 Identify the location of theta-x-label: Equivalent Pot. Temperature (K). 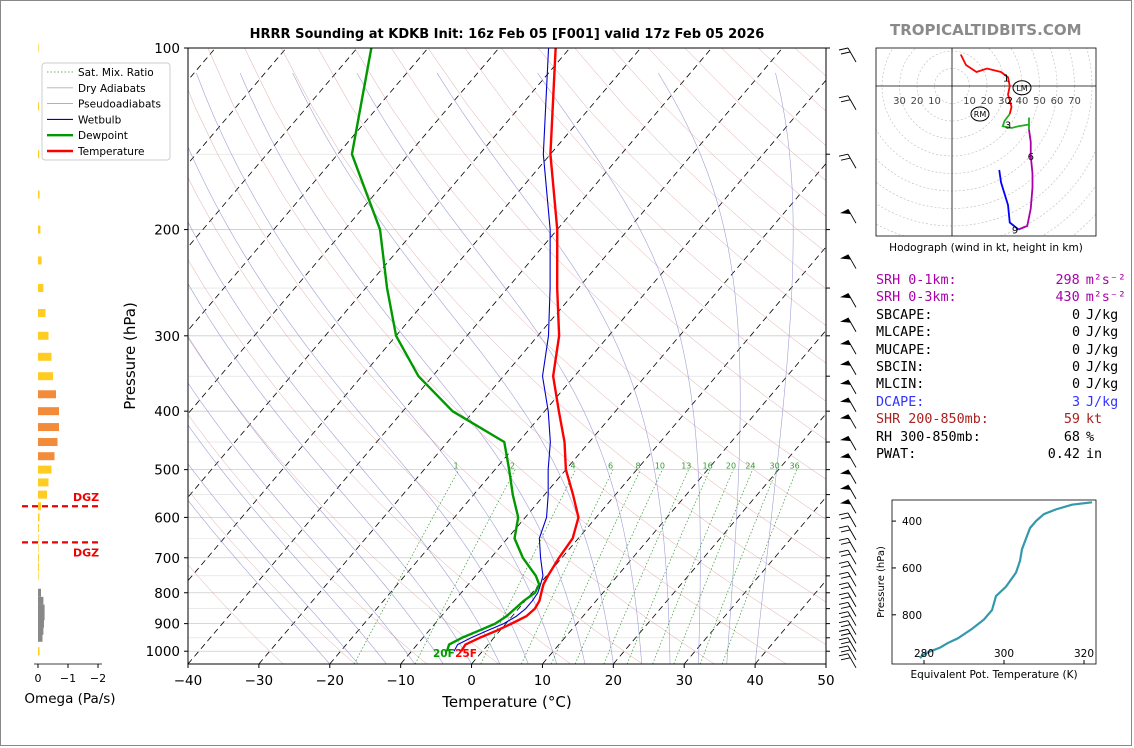
(993, 675).